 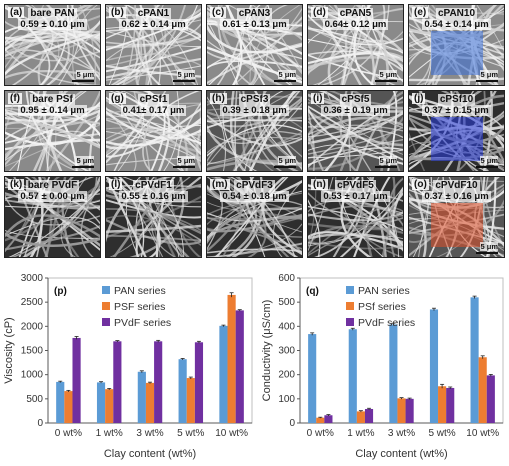 What do you see at coordinates (355, 45) in the screenshot?
I see `sem-panel: (d) cPAN5 0.64± 0.12 μm 5 μm` at bounding box center [355, 45].